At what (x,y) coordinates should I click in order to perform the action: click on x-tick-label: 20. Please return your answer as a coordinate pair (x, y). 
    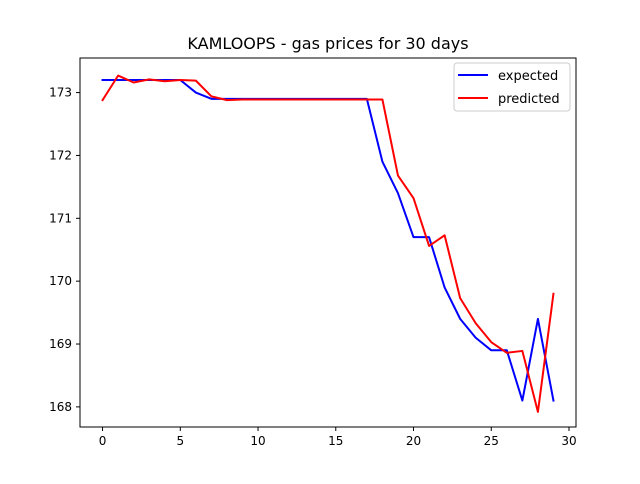
    Looking at the image, I should click on (413, 441).